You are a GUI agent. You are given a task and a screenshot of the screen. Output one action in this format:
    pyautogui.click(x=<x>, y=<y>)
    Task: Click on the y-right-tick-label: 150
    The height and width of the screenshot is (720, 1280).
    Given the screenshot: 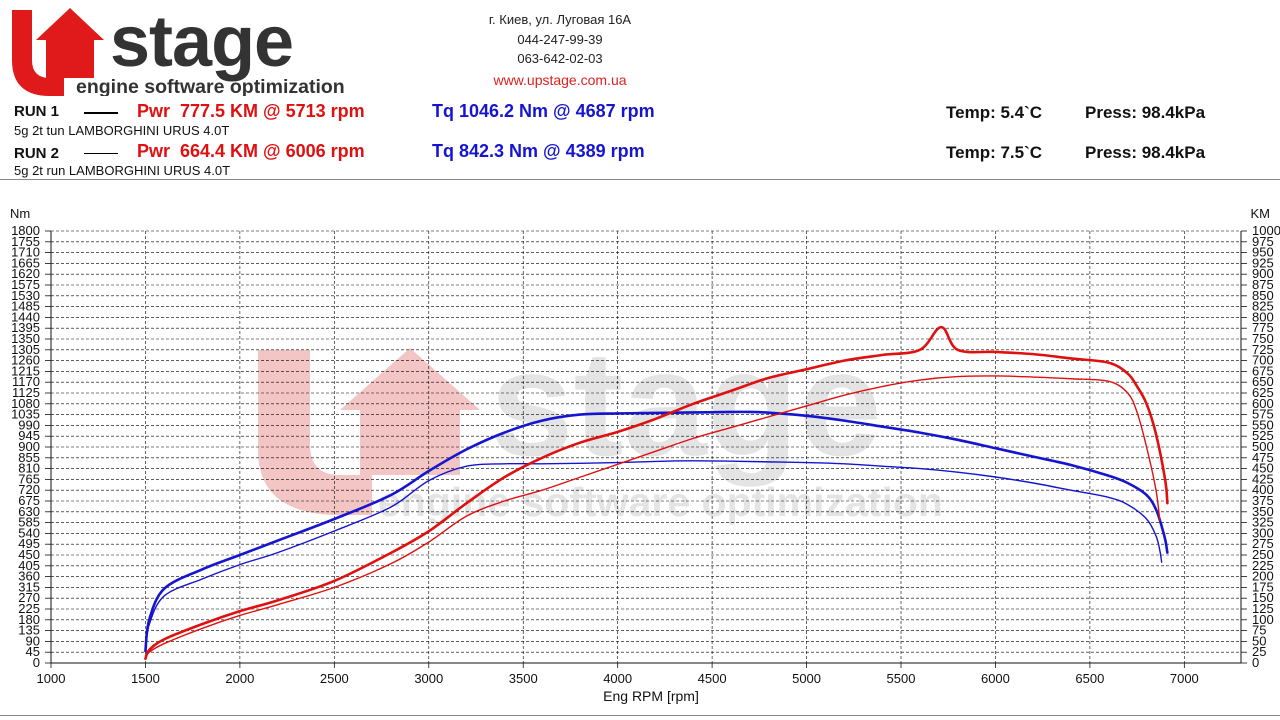 What is the action you would take?
    pyautogui.click(x=1263, y=597)
    